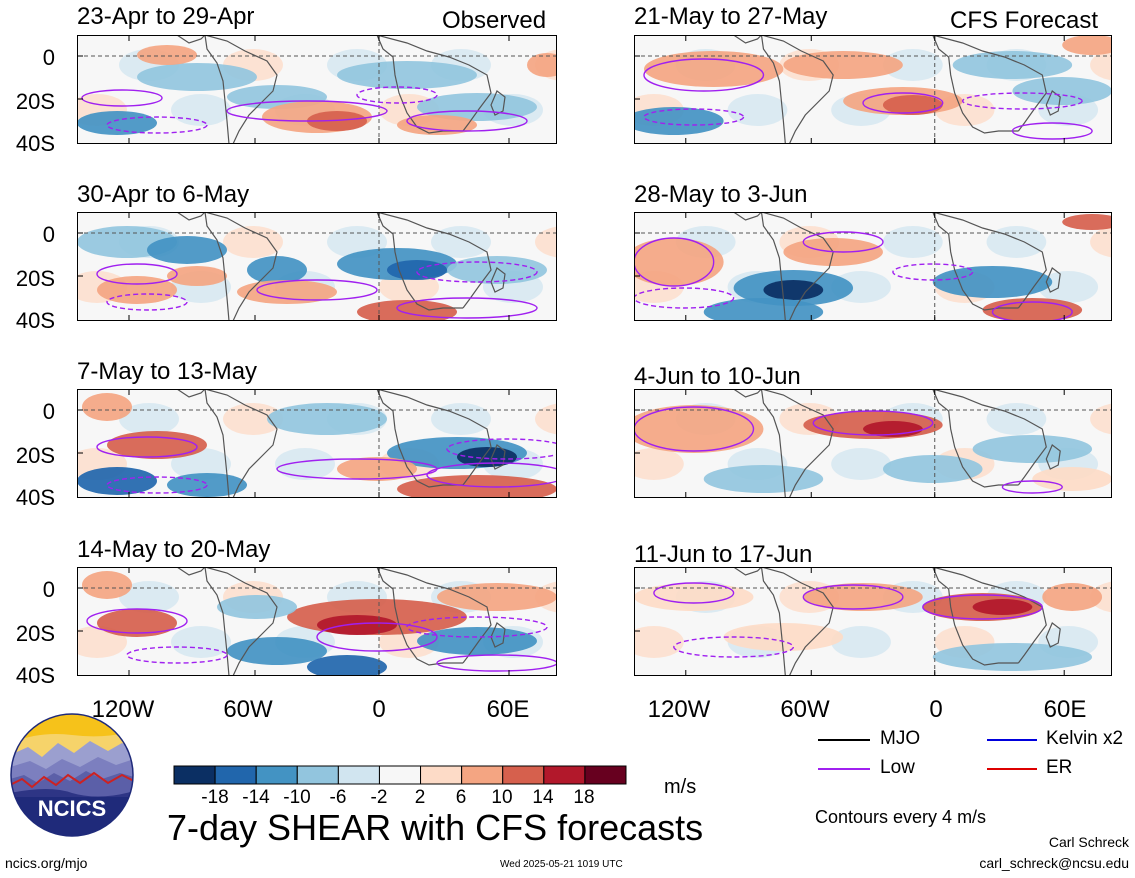 The width and height of the screenshot is (1135, 878). What do you see at coordinates (166, 16) in the screenshot?
I see `panel-title-obs-1: 23-Apr to 29-Apr` at bounding box center [166, 16].